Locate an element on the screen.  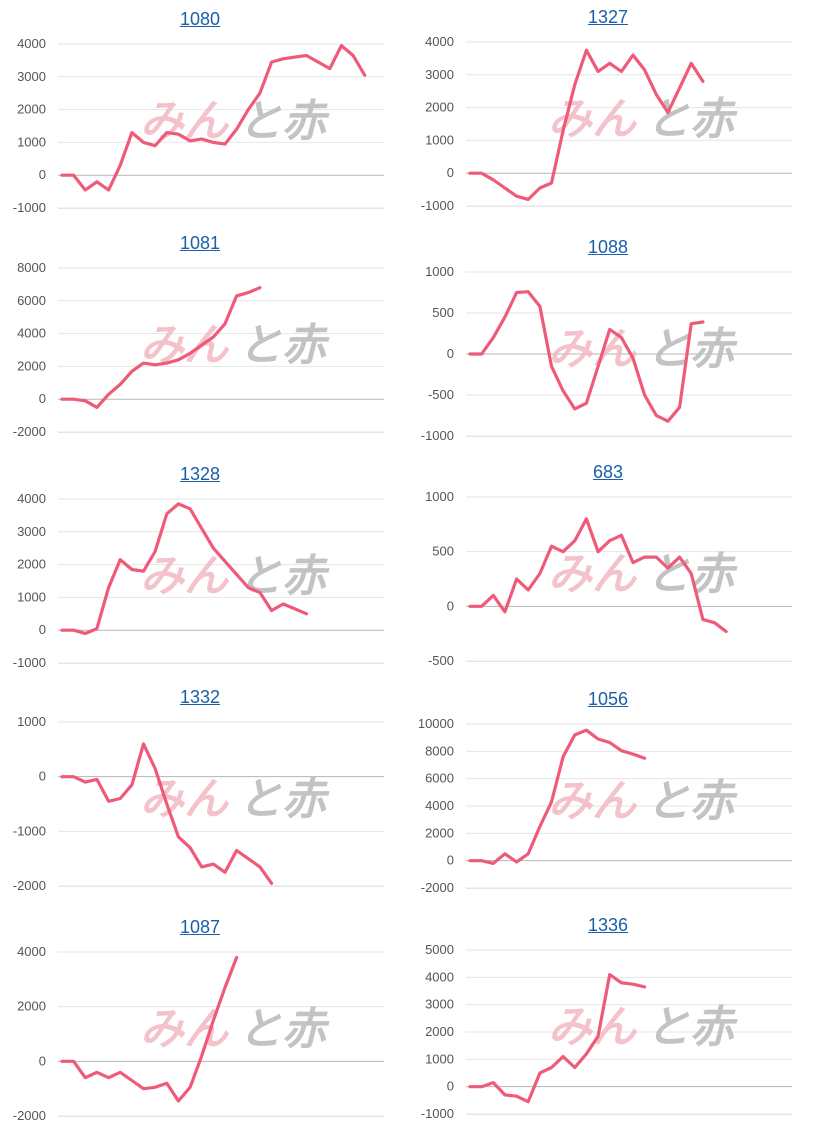
chart-panel-1088: 1088 1000 500 0 -500 -1000 みん と赤 is located at coordinates (608, 348).